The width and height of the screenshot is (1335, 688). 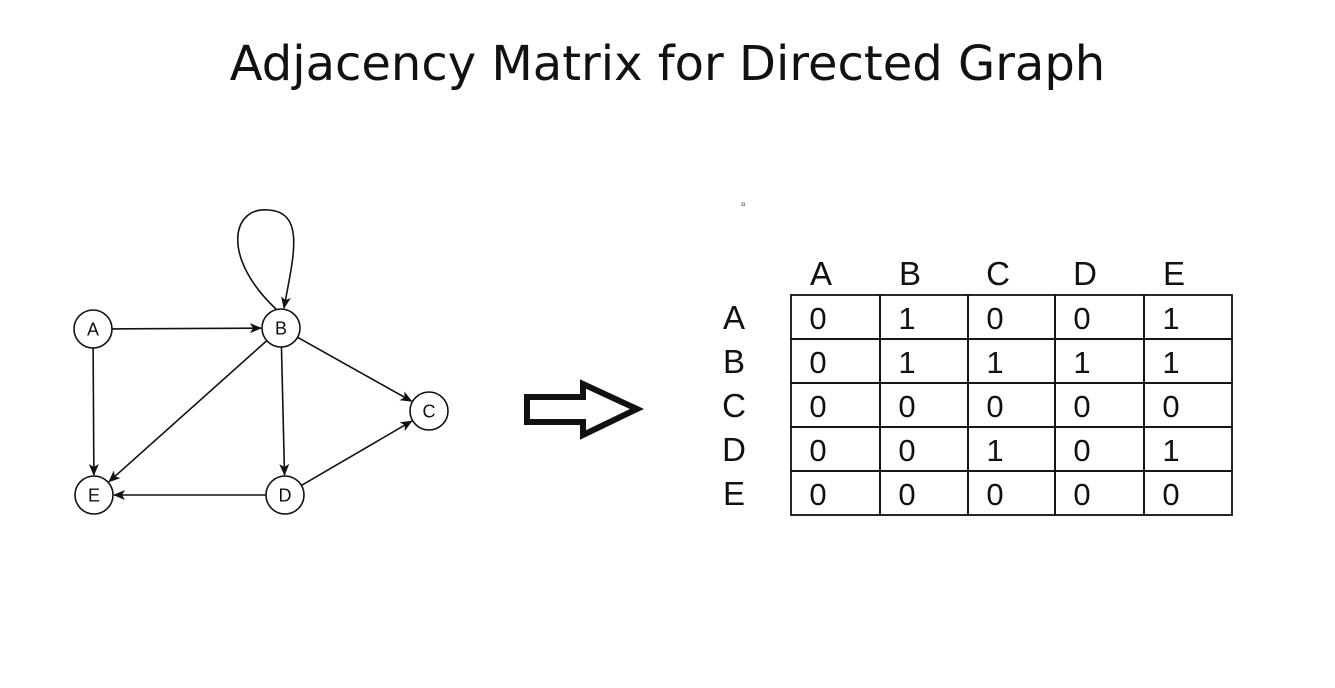 I want to click on matrix-cell-a-e: 1, so click(x=1170, y=318).